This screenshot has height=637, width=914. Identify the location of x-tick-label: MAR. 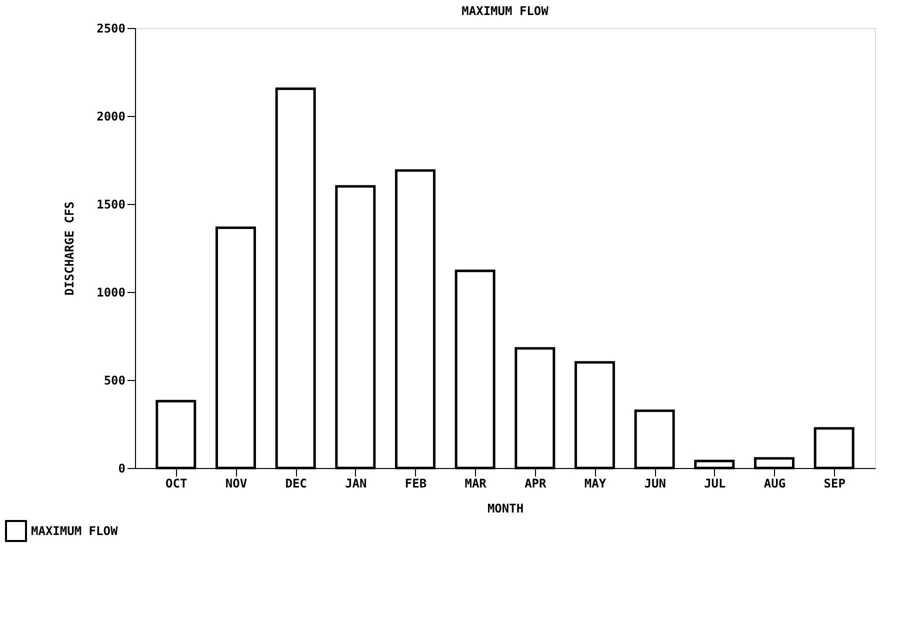
(476, 483).